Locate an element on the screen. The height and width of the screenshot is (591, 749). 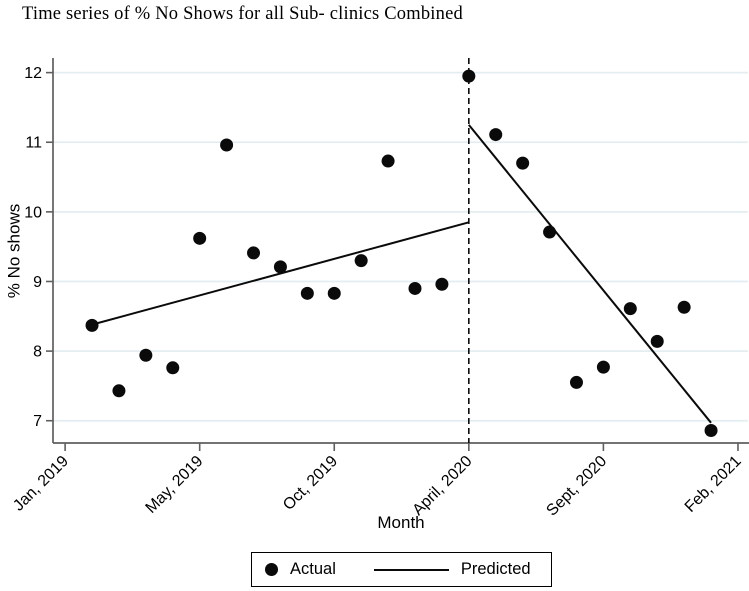
legend-actual-label: Actual is located at coordinates (313, 569).